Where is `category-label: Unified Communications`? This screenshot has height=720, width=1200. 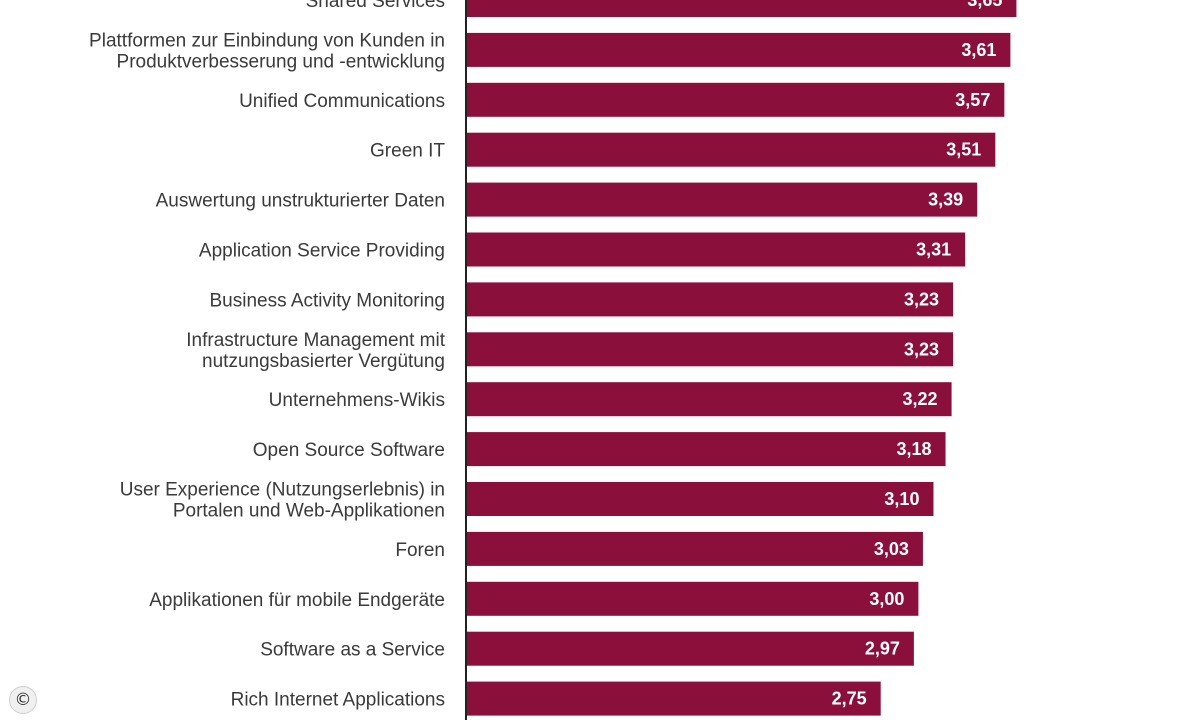 category-label: Unified Communications is located at coordinates (342, 101).